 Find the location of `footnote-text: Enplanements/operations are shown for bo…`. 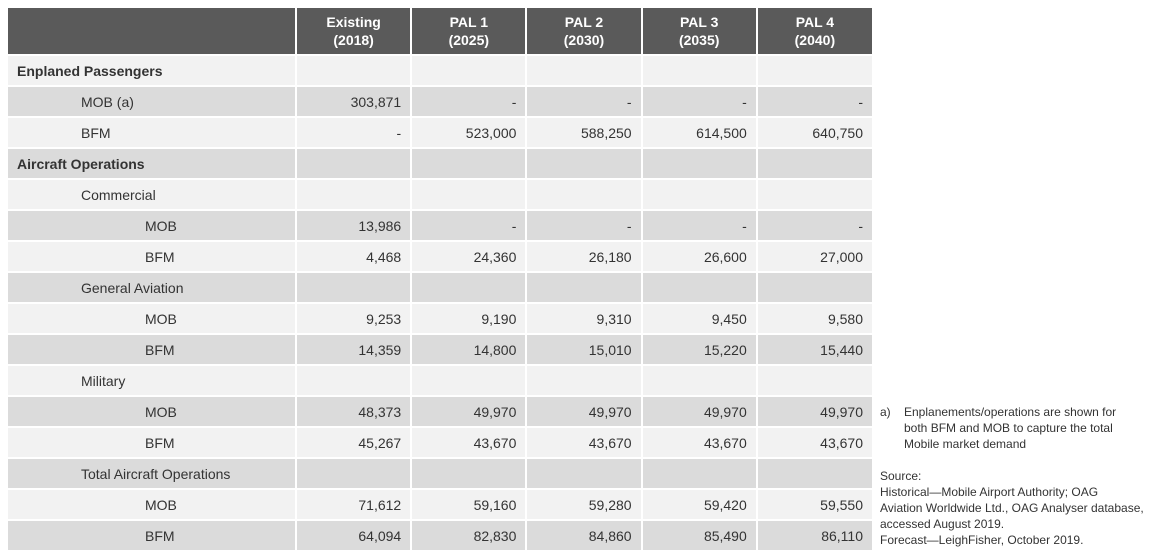

footnote-text: Enplanements/operations are shown for bo… is located at coordinates (1010, 428).